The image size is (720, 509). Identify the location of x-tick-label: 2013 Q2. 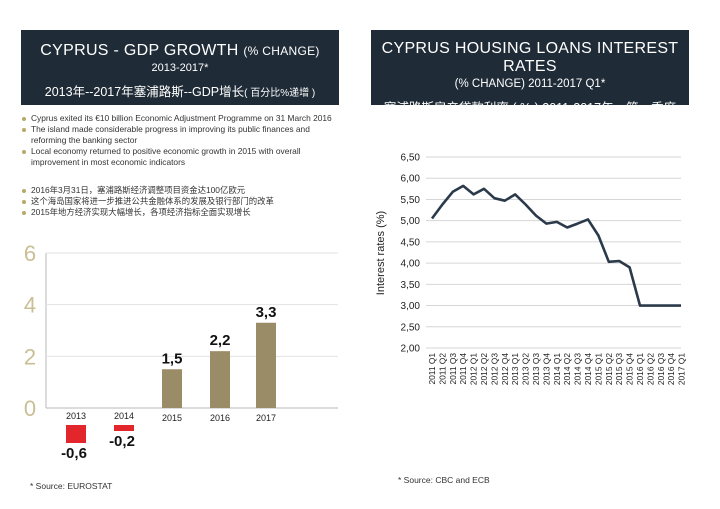
(526, 369).